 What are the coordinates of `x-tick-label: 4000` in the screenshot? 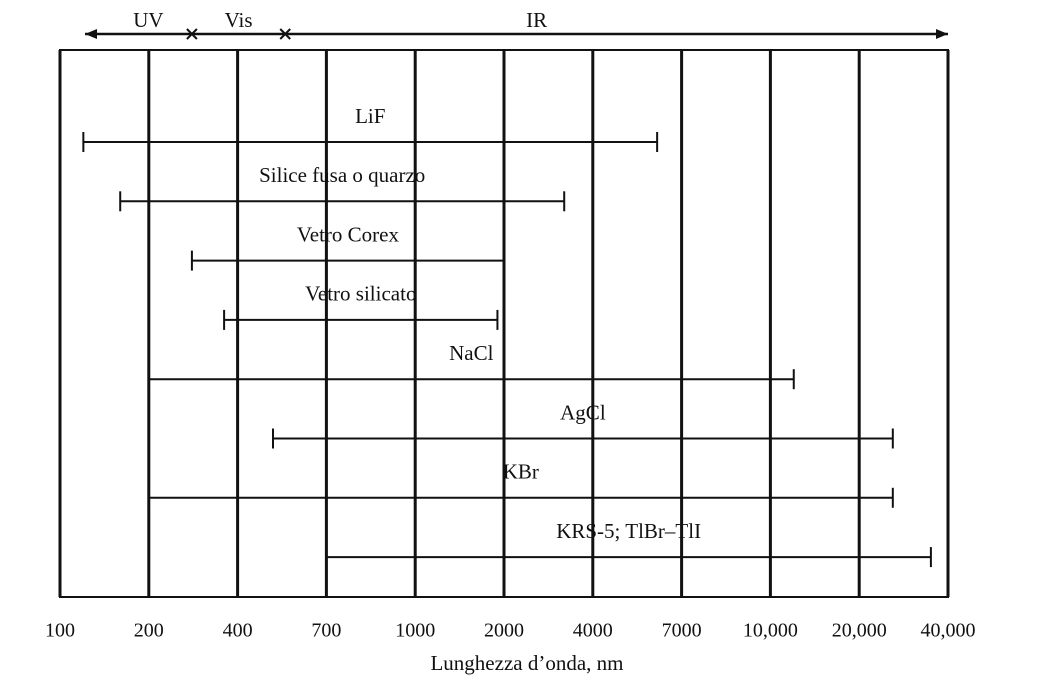 It's located at (593, 631).